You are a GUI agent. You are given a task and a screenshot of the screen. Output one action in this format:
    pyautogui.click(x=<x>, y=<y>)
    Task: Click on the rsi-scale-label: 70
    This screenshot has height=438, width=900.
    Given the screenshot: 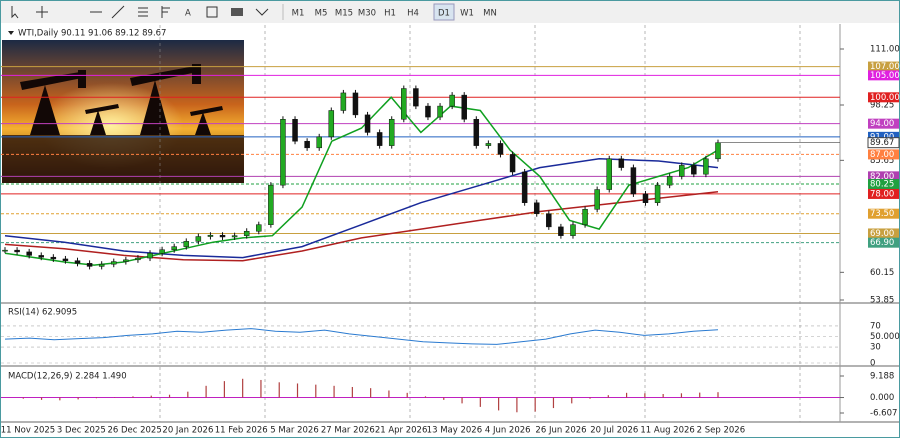 What is the action you would take?
    pyautogui.click(x=875, y=326)
    